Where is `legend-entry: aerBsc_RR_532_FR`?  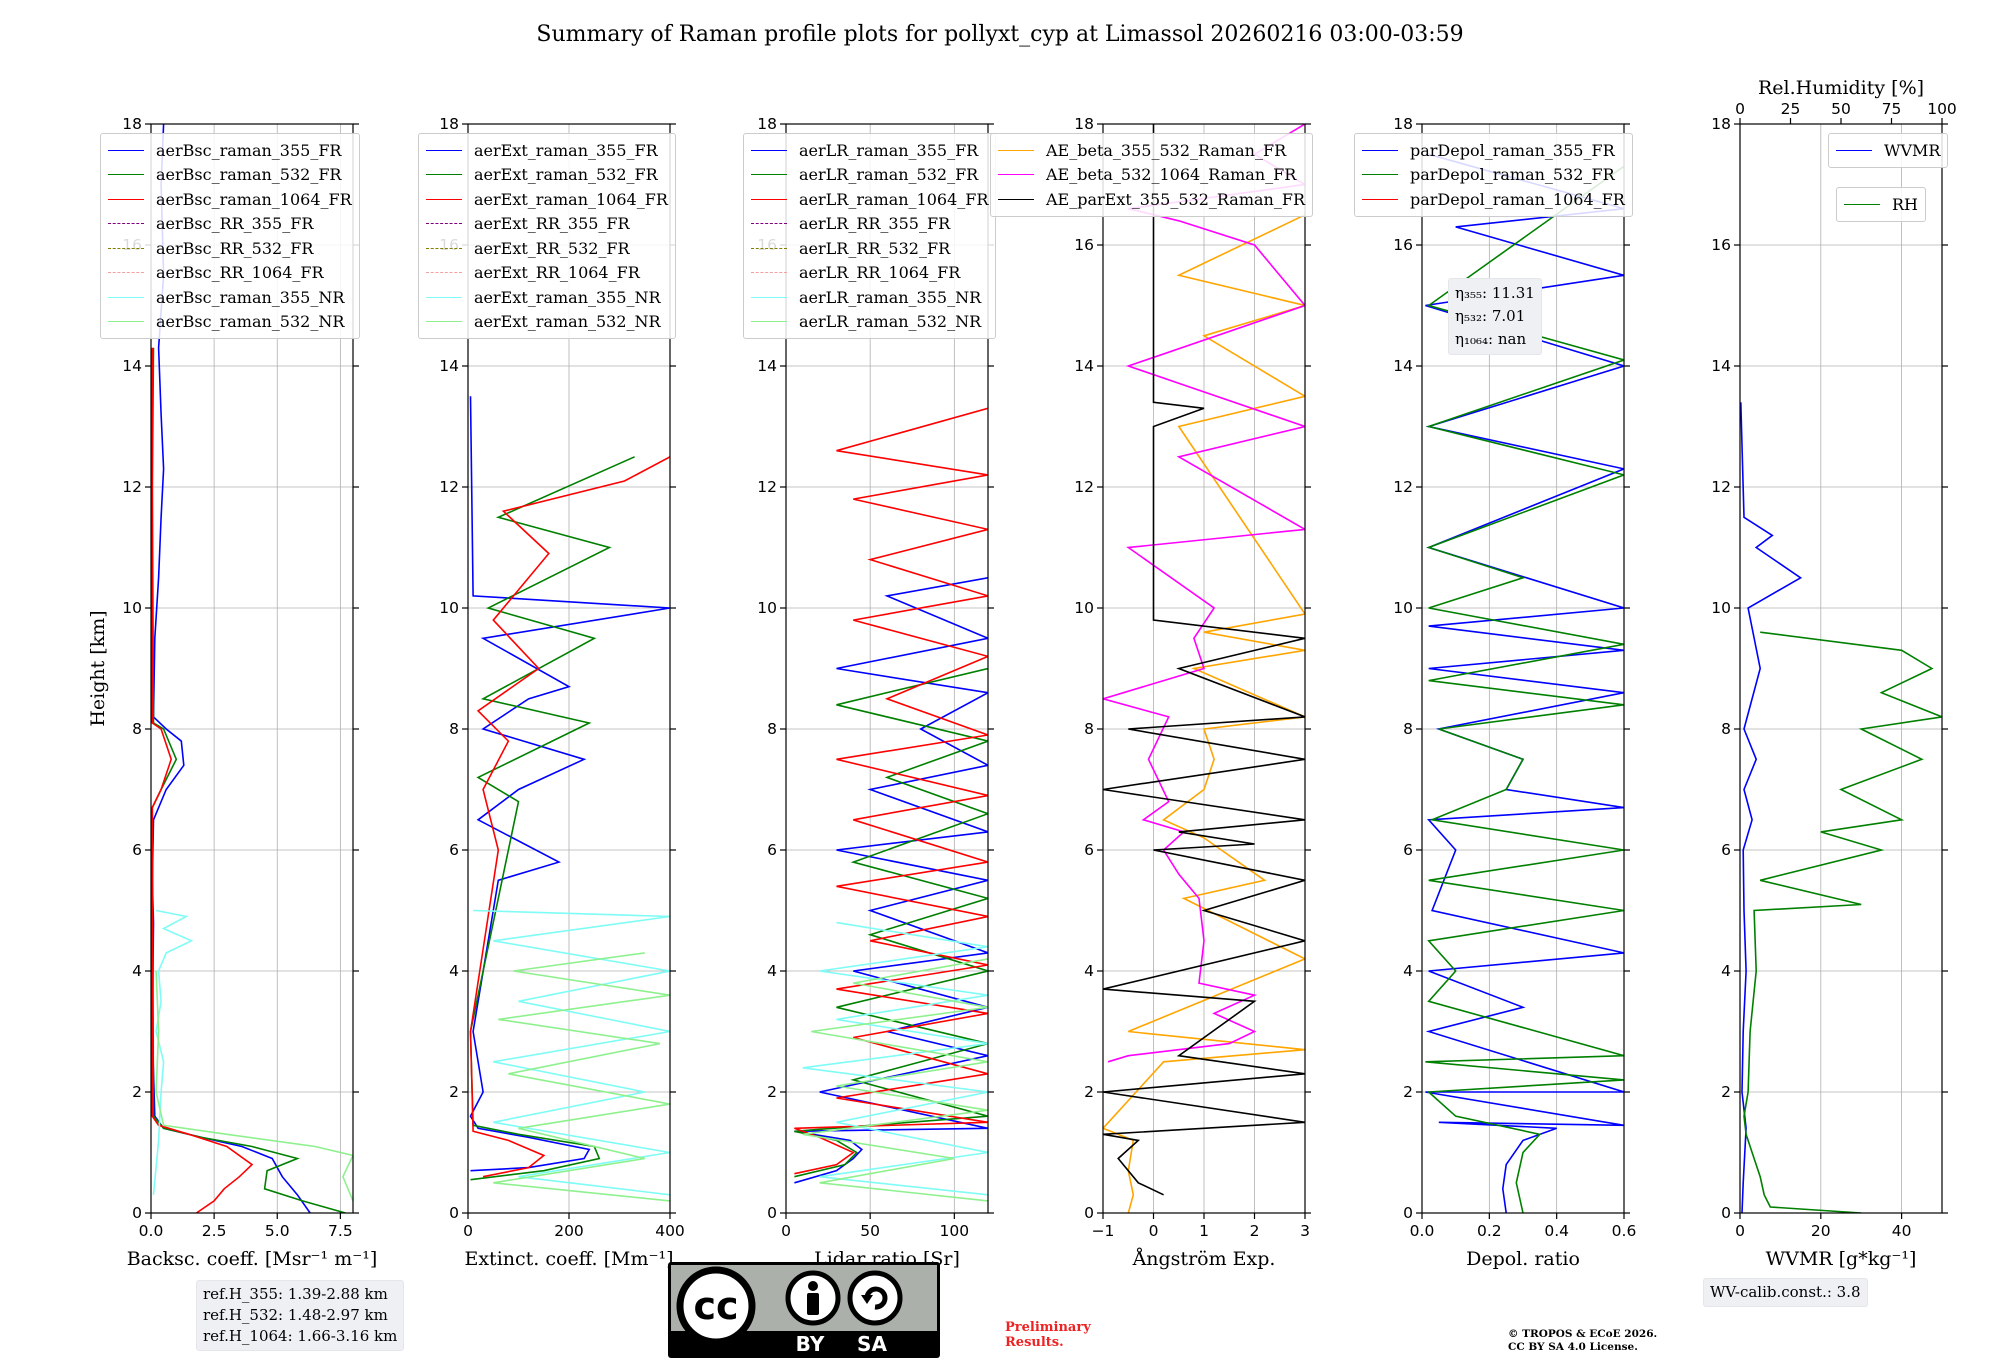
legend-entry: aerBsc_RR_532_FR is located at coordinates (230, 248).